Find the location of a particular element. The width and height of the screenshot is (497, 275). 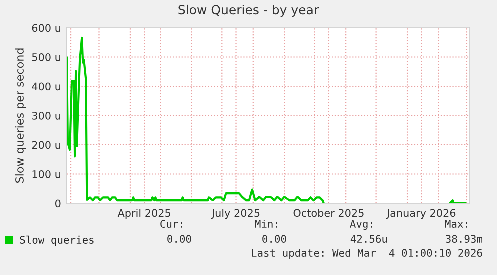

text: 42.56u is located at coordinates (369, 239).